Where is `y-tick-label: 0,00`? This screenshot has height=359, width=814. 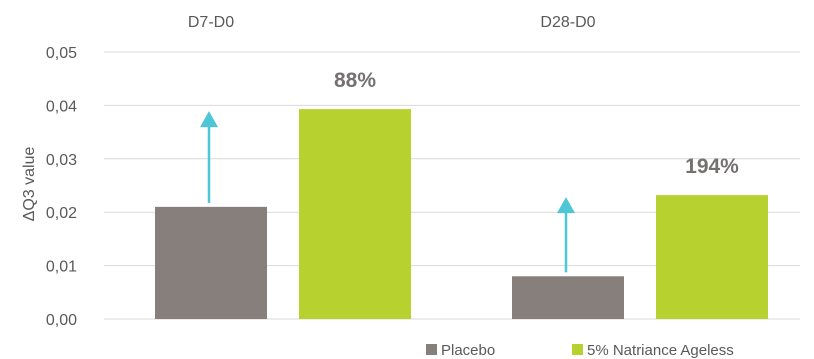
y-tick-label: 0,00 is located at coordinates (61, 320).